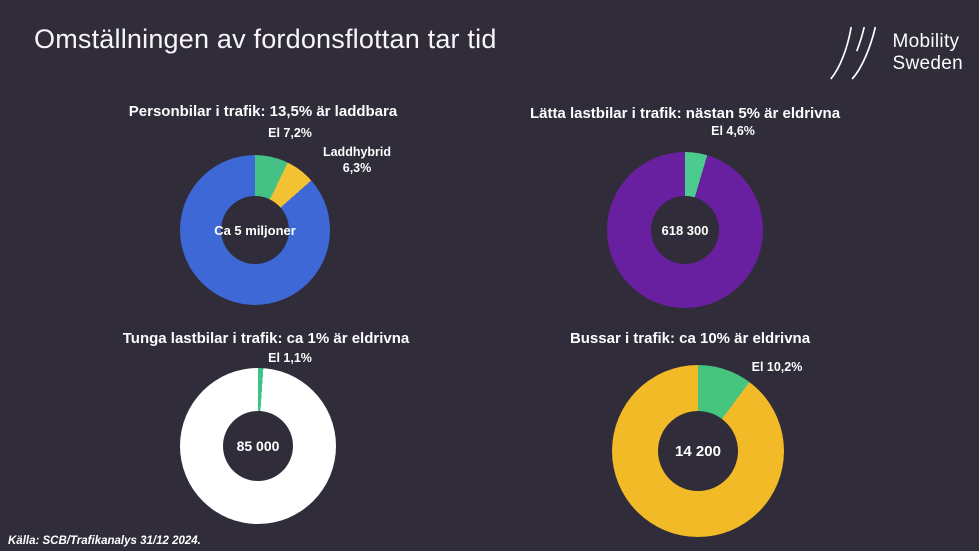 Image resolution: width=979 pixels, height=551 pixels. Describe the element at coordinates (290, 133) in the screenshot. I see `slice-label-el: El 7,2%` at that location.